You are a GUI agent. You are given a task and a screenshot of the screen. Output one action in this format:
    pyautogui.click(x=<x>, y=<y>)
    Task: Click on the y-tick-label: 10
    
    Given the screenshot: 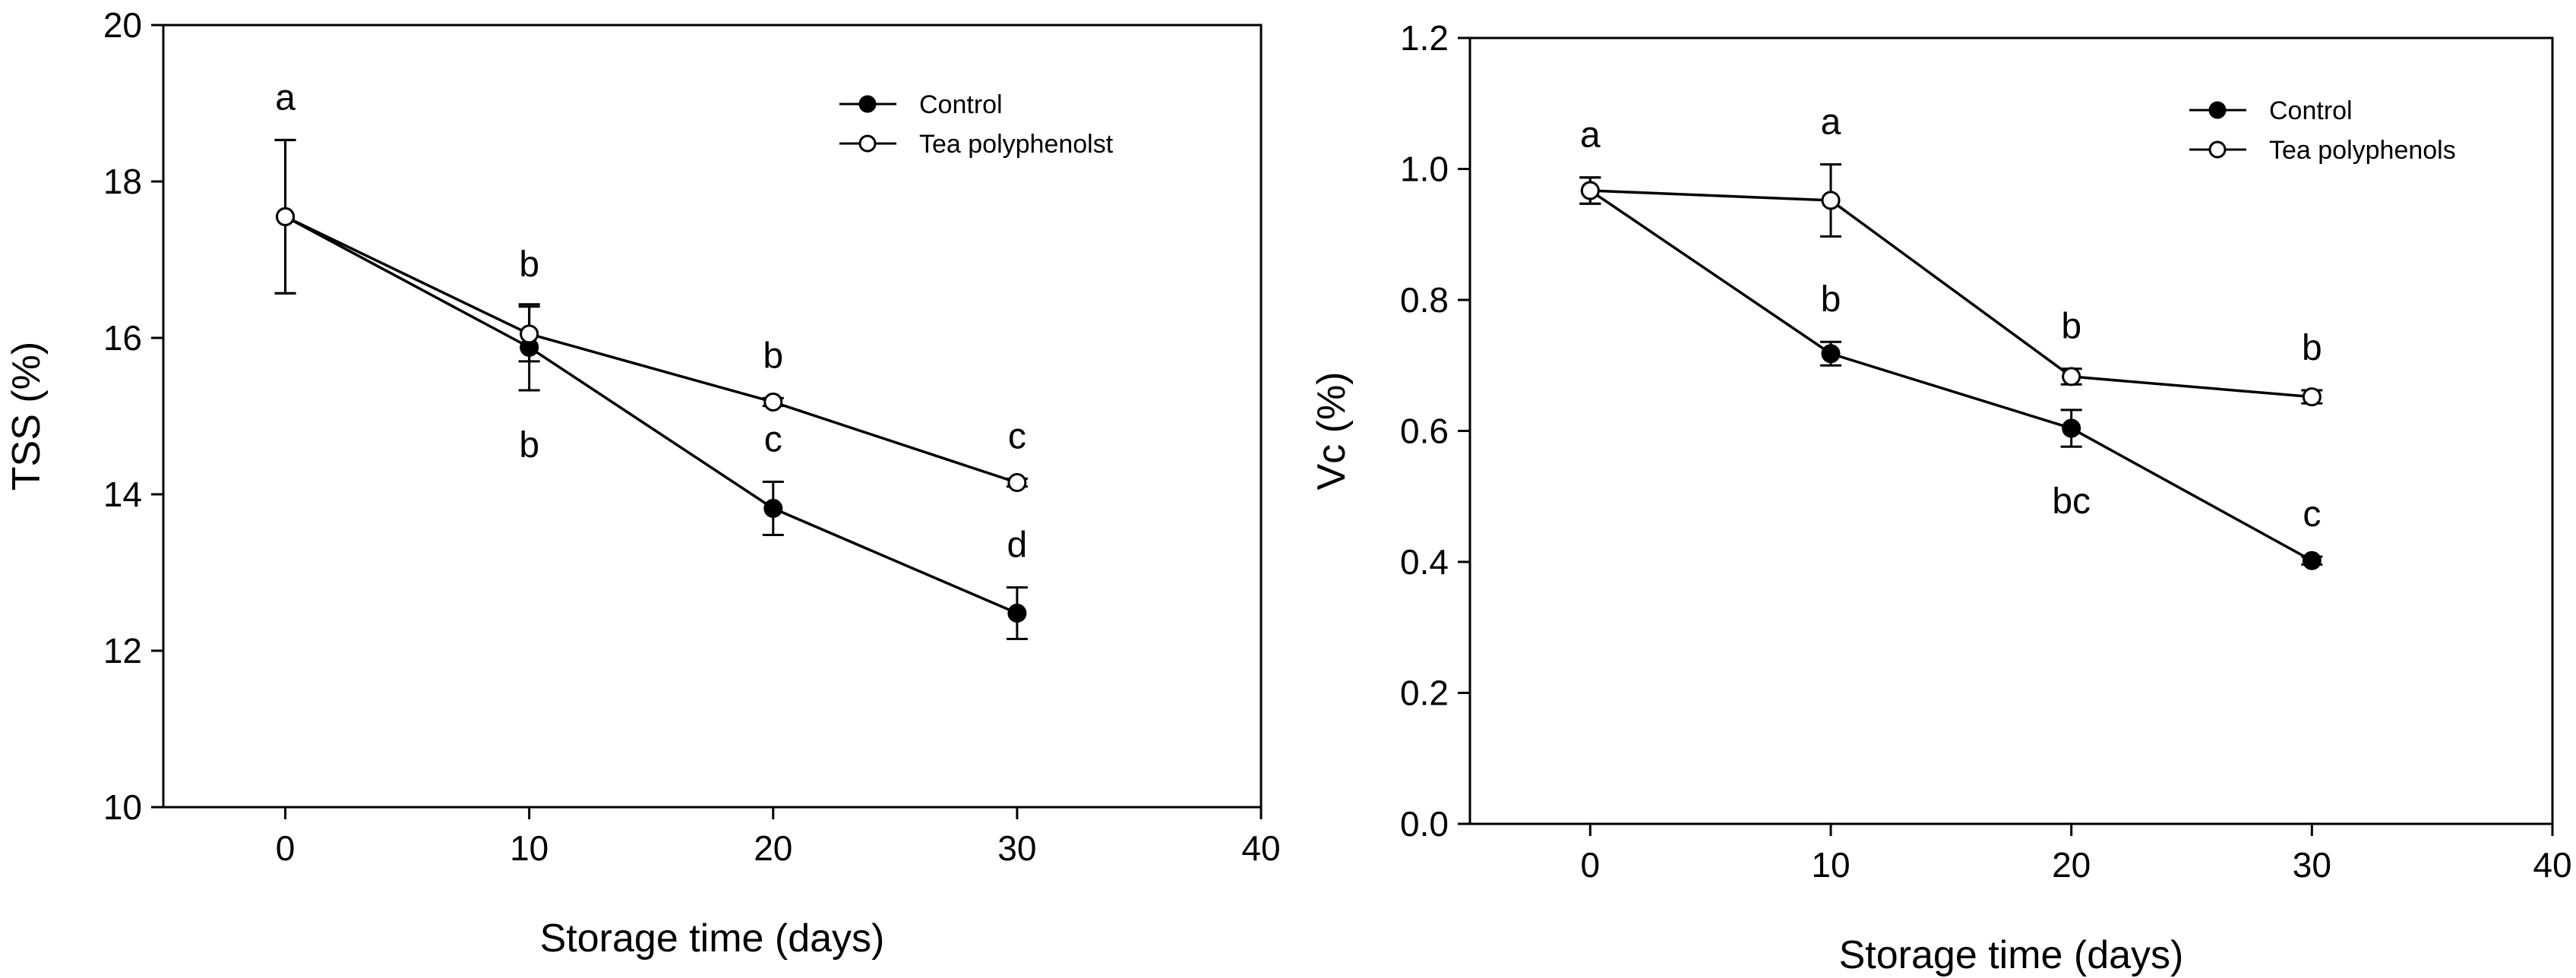 What is the action you would take?
    pyautogui.click(x=122, y=807)
    